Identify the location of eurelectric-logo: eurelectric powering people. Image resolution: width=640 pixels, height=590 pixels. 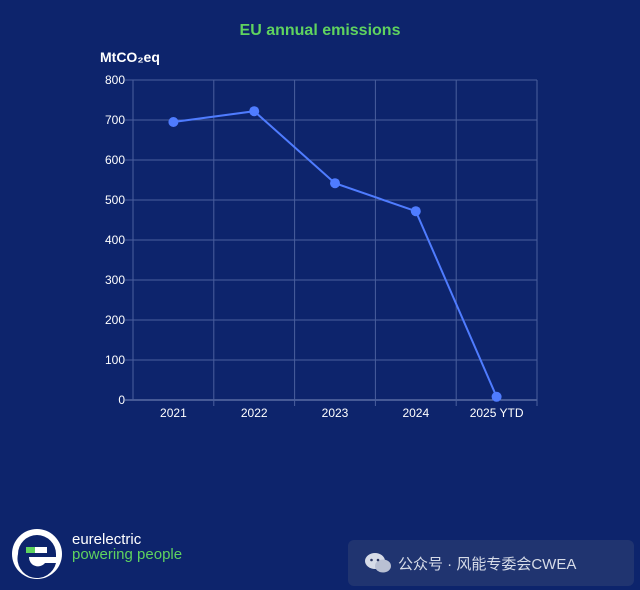
(110, 554).